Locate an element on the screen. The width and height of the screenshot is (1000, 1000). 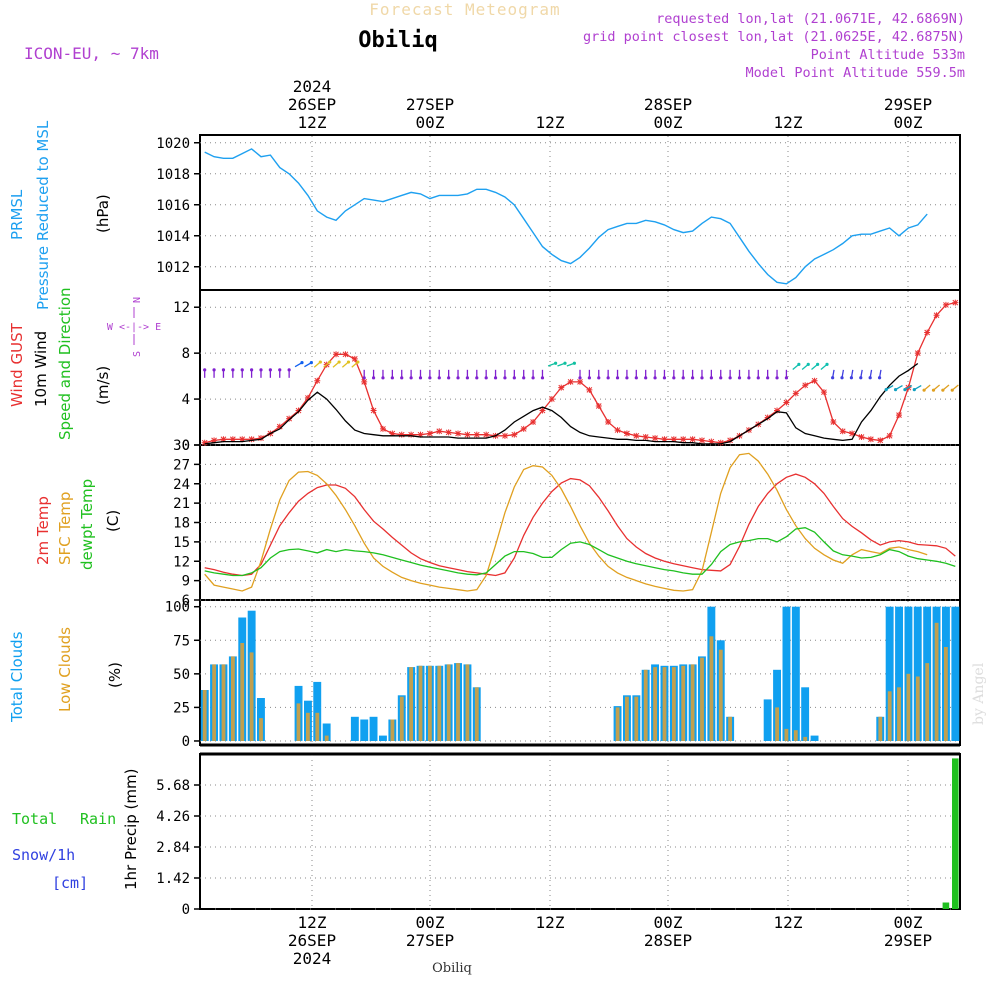
pressure-ytick-label-4: 1020 is located at coordinates (173, 144).